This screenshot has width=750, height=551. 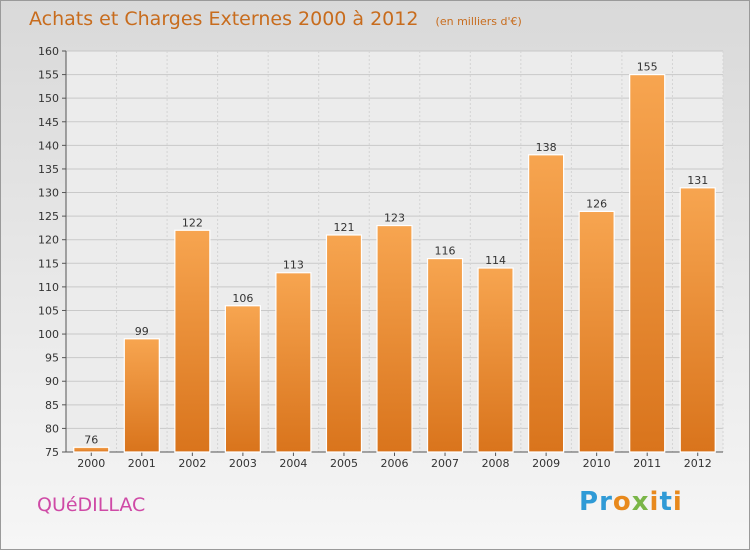 I want to click on x-tick-label-2009: 2009, so click(x=546, y=463).